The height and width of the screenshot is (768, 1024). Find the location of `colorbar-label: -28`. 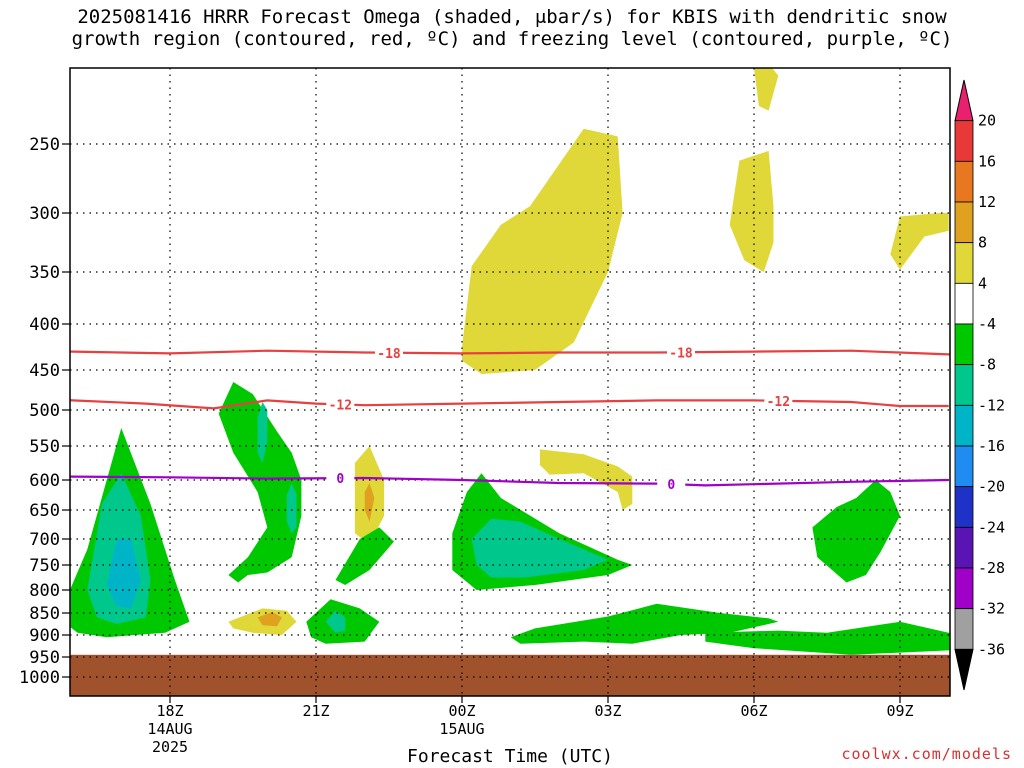

colorbar-label: -28 is located at coordinates (991, 568).